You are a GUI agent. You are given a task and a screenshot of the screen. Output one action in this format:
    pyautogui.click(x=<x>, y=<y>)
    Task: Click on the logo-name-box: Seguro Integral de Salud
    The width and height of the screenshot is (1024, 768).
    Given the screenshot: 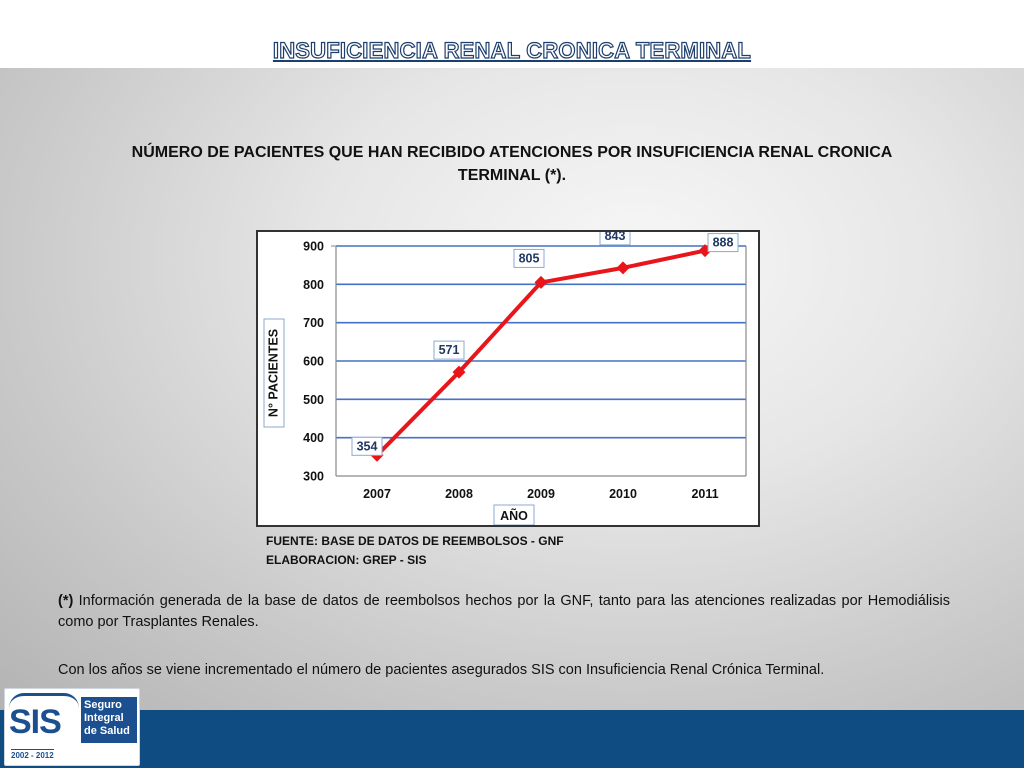 What is the action you would take?
    pyautogui.click(x=109, y=720)
    